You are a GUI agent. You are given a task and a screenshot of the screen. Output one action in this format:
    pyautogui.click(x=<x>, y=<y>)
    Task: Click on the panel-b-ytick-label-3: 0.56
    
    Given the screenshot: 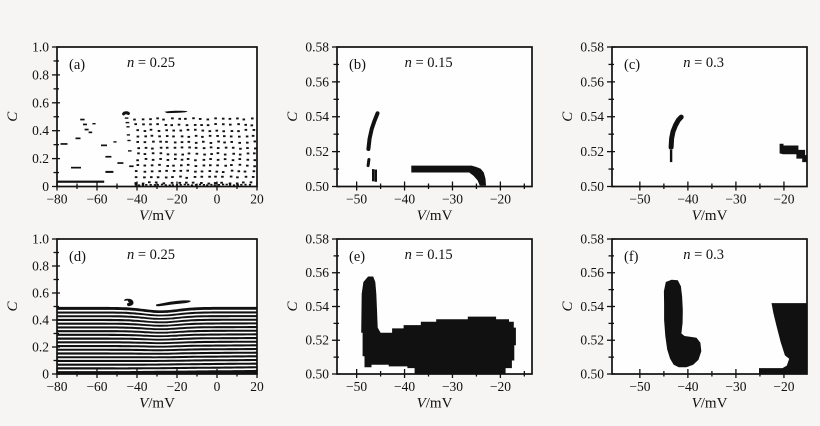 What is the action you would take?
    pyautogui.click(x=317, y=81)
    